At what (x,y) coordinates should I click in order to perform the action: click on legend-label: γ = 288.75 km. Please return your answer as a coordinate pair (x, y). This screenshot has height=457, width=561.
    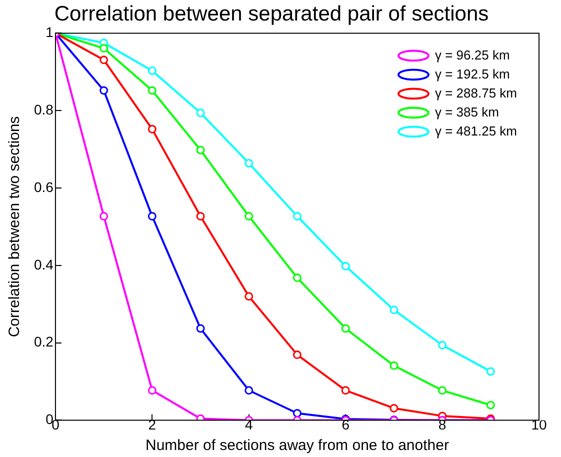
    Looking at the image, I should click on (476, 92).